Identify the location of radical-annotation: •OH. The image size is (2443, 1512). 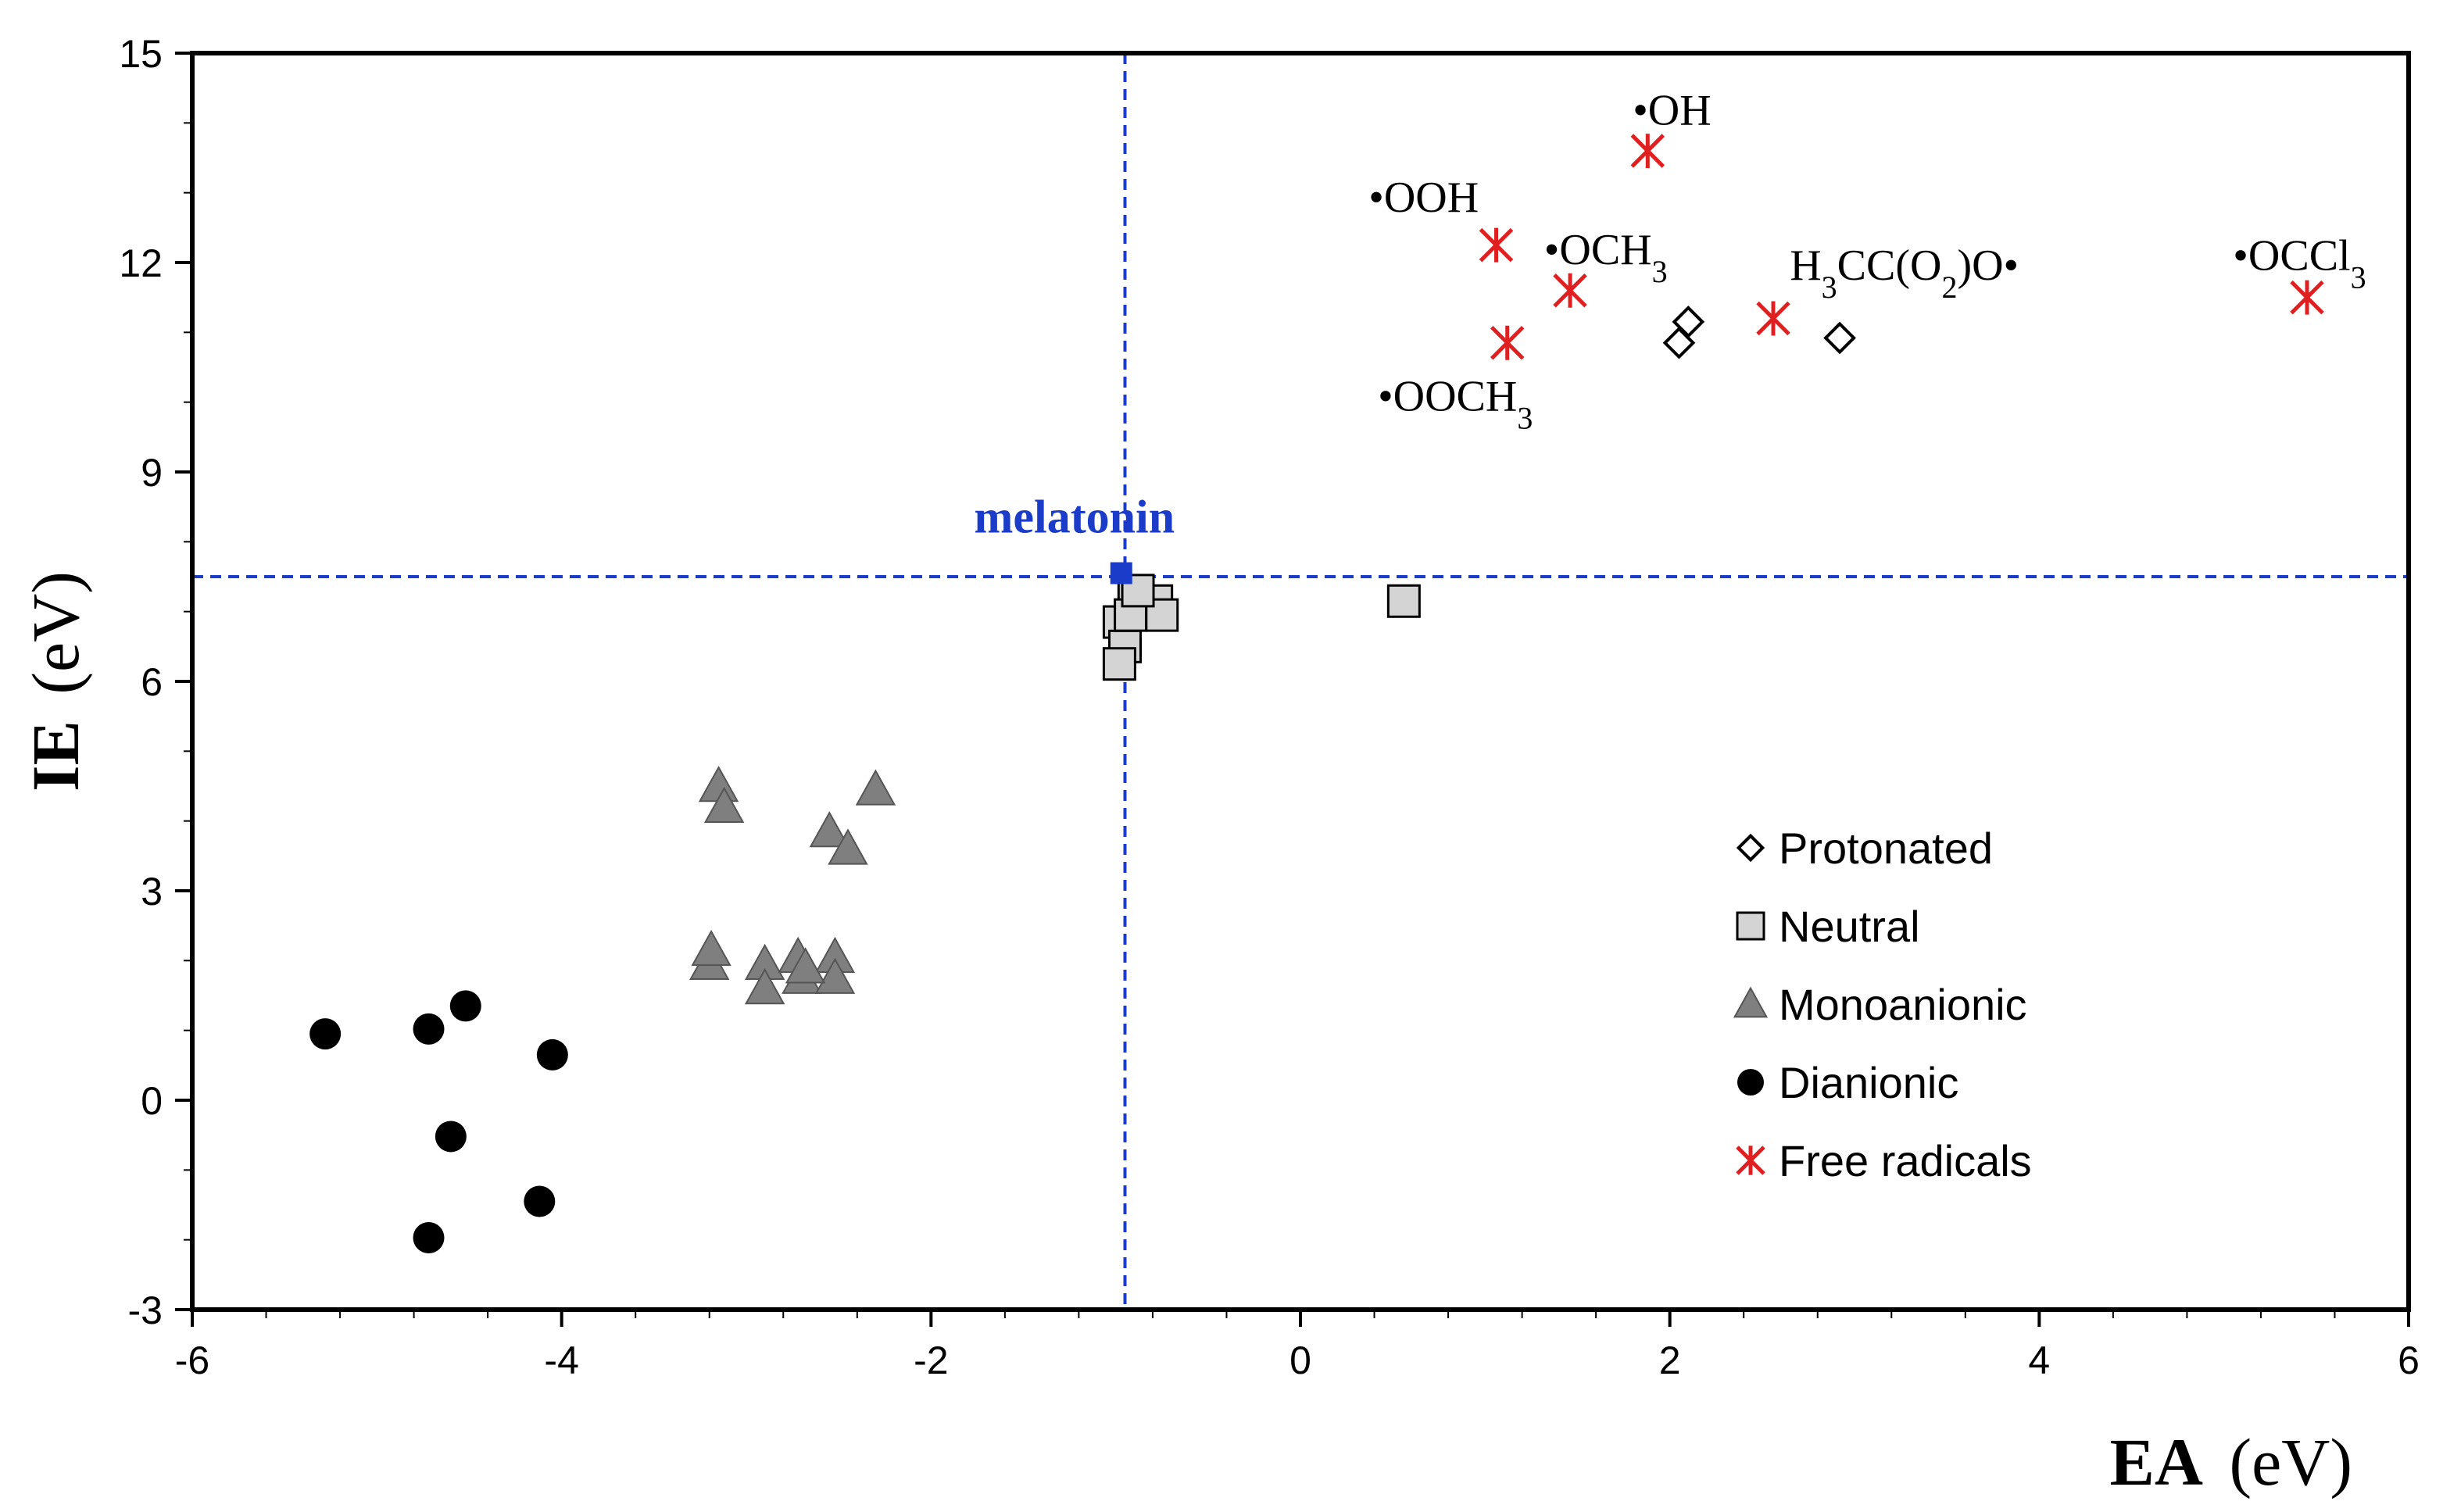
(1673, 110).